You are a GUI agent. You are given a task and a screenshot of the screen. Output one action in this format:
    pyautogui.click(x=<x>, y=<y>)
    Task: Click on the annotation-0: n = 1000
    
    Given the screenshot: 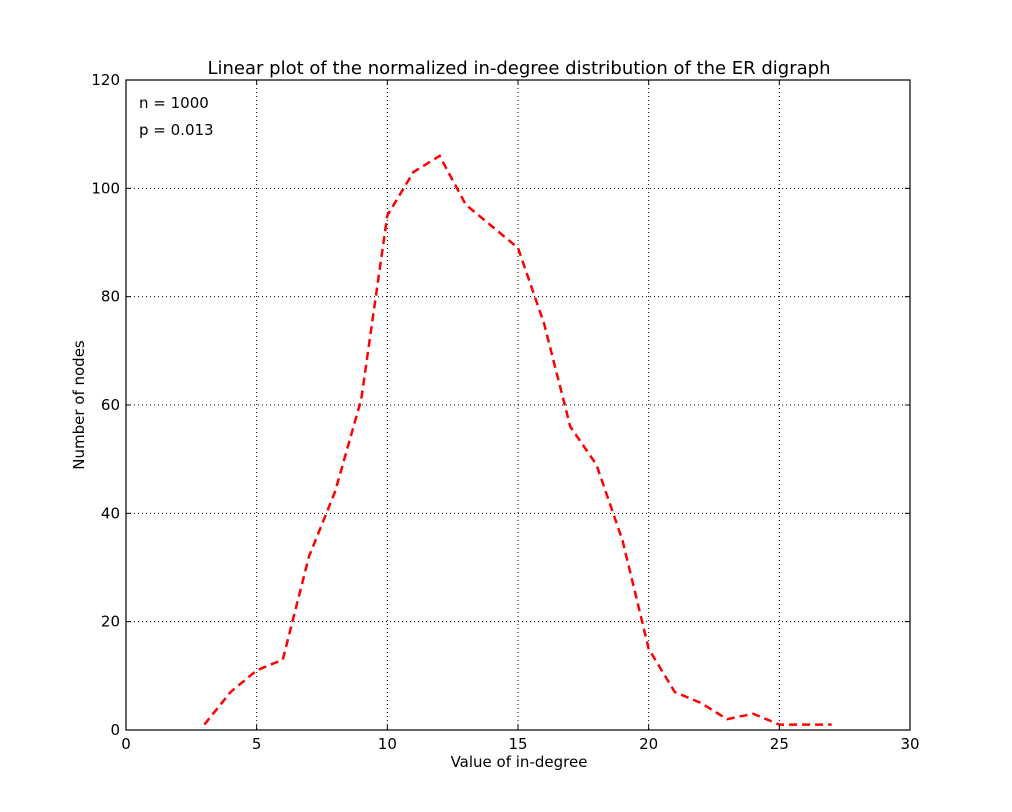 What is the action you would take?
    pyautogui.click(x=174, y=103)
    